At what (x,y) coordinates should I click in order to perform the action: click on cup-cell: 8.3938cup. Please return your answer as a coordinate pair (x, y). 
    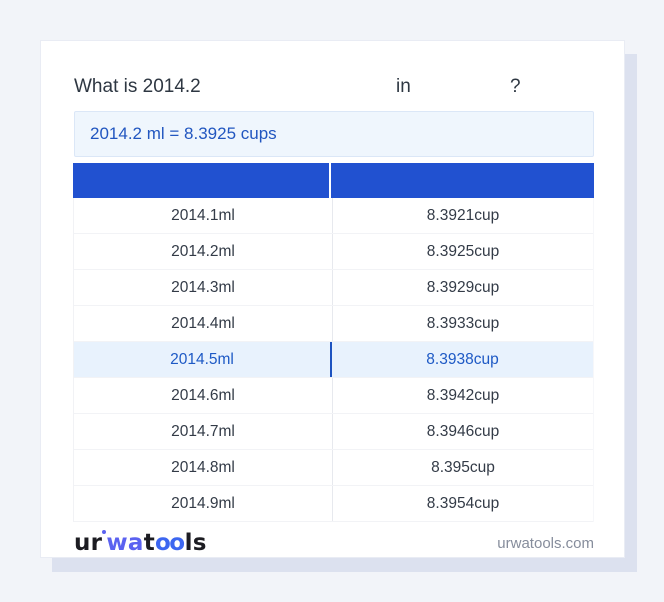
    Looking at the image, I should click on (462, 359).